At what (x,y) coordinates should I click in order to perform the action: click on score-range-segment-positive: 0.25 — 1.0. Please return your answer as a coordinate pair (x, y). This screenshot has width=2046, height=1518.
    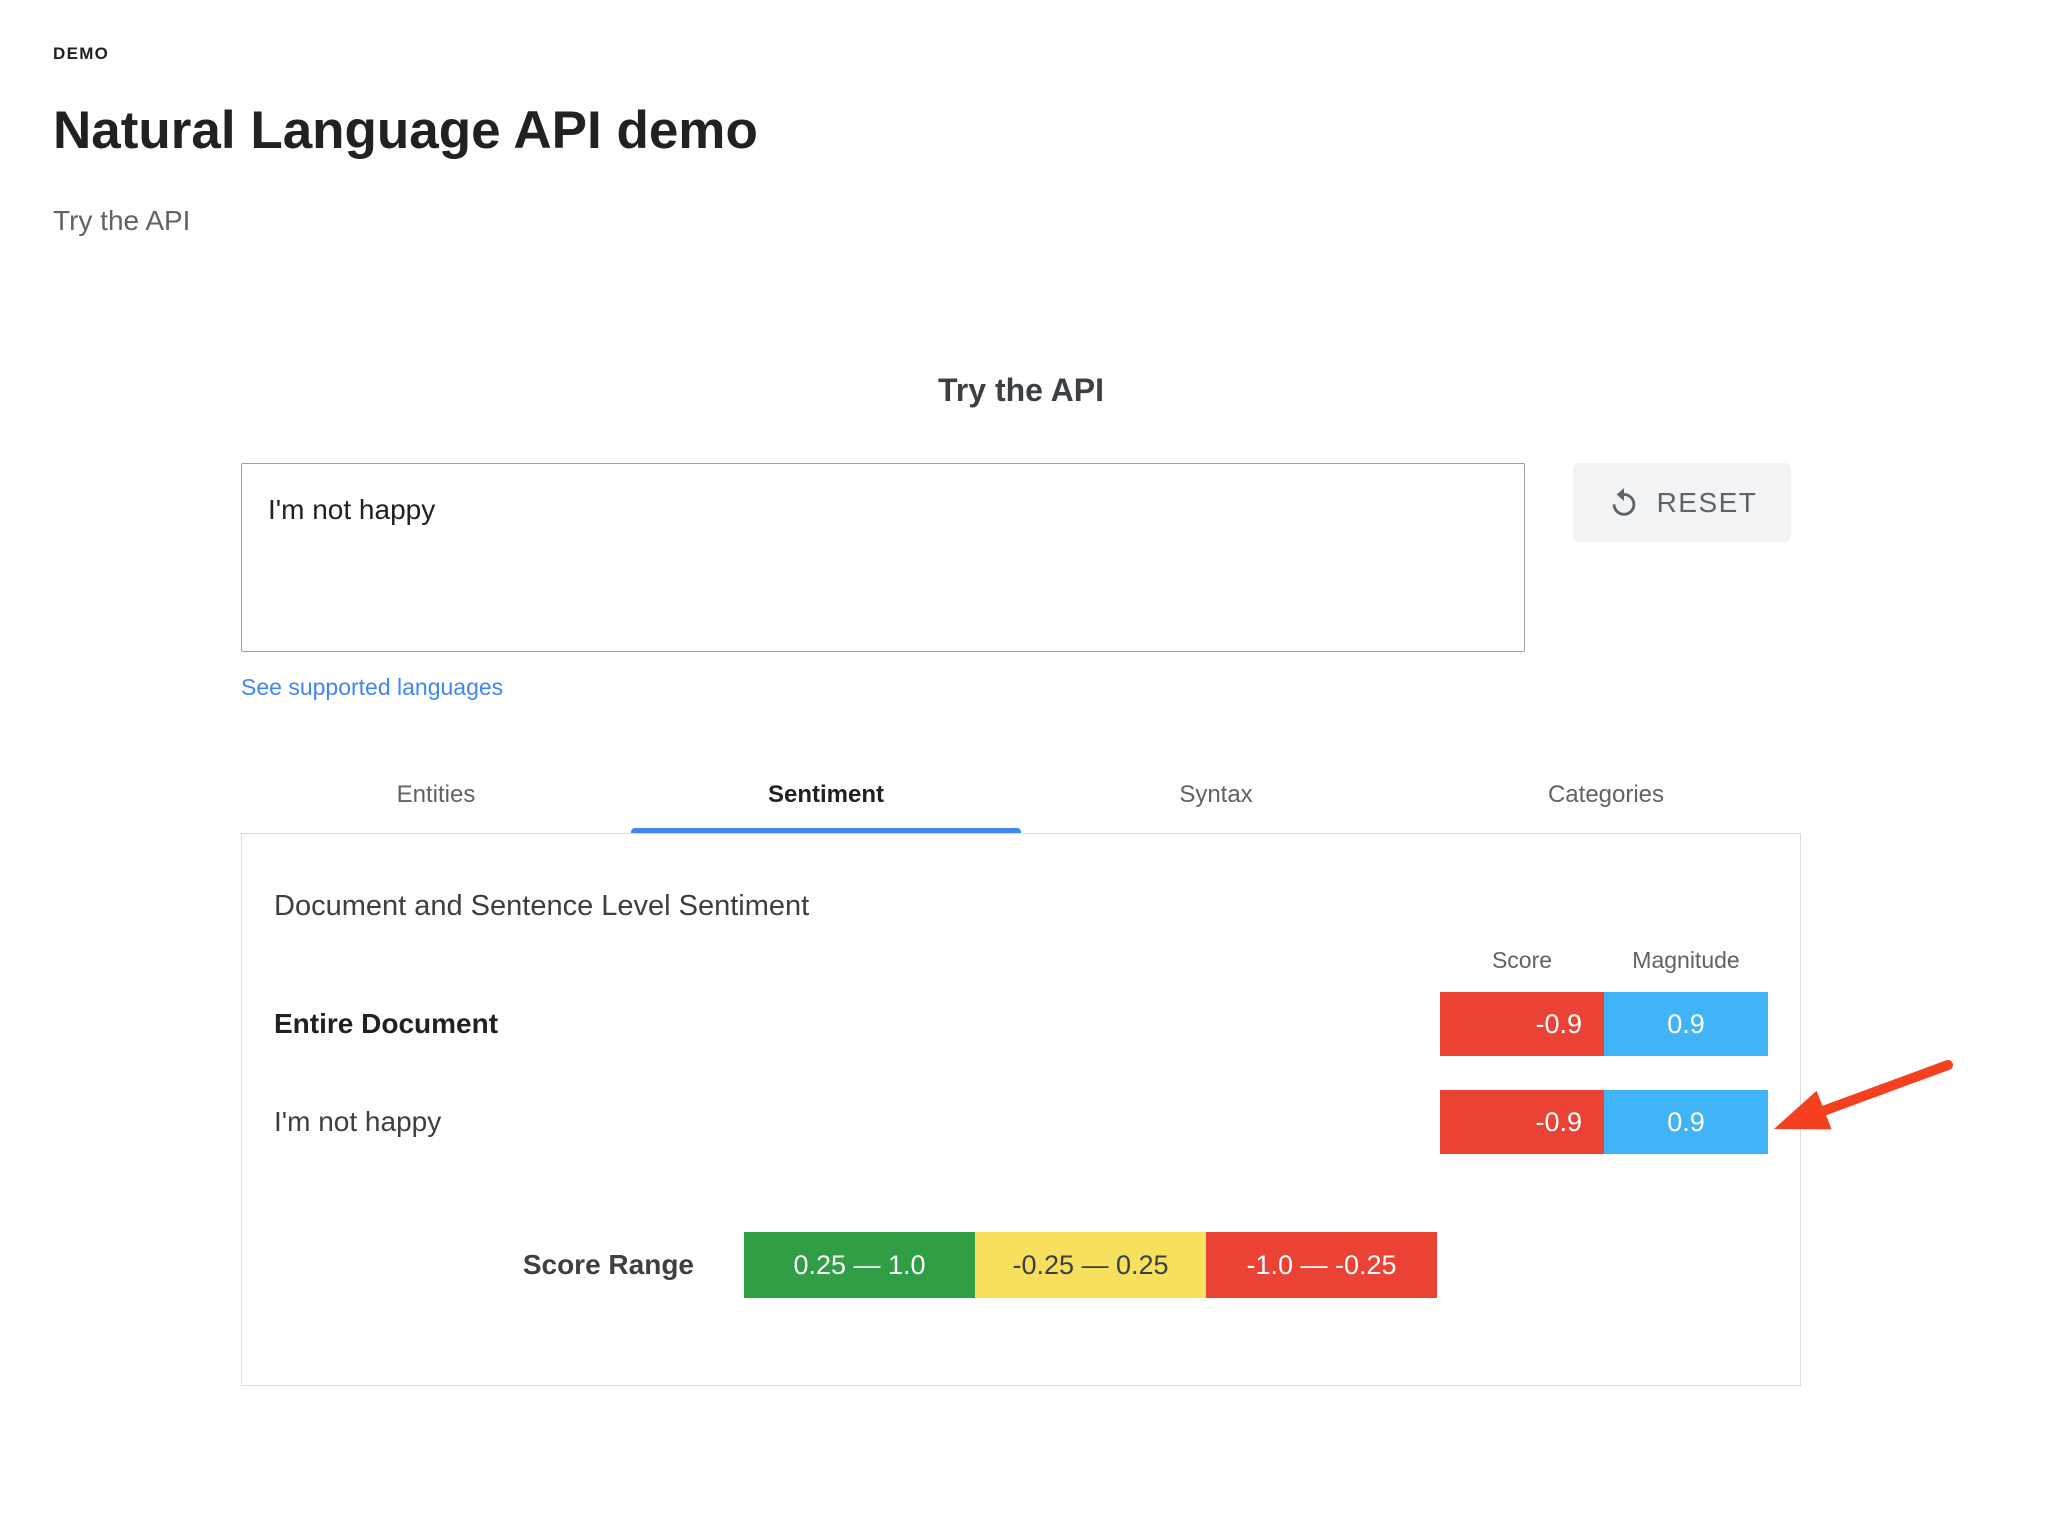
    Looking at the image, I should click on (859, 1265).